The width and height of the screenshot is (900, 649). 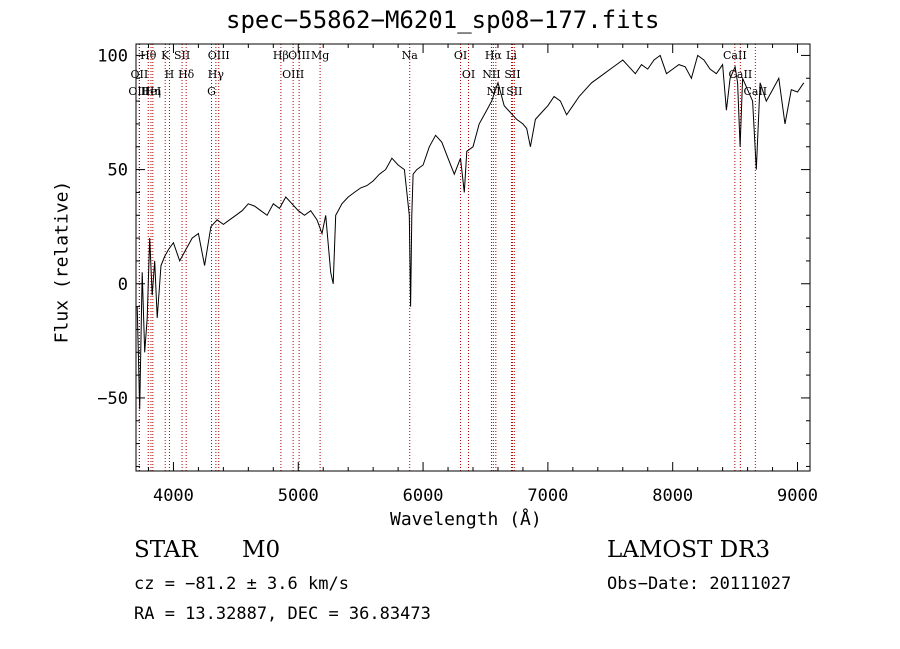 What do you see at coordinates (320, 55) in the screenshot?
I see `line-label: Mg` at bounding box center [320, 55].